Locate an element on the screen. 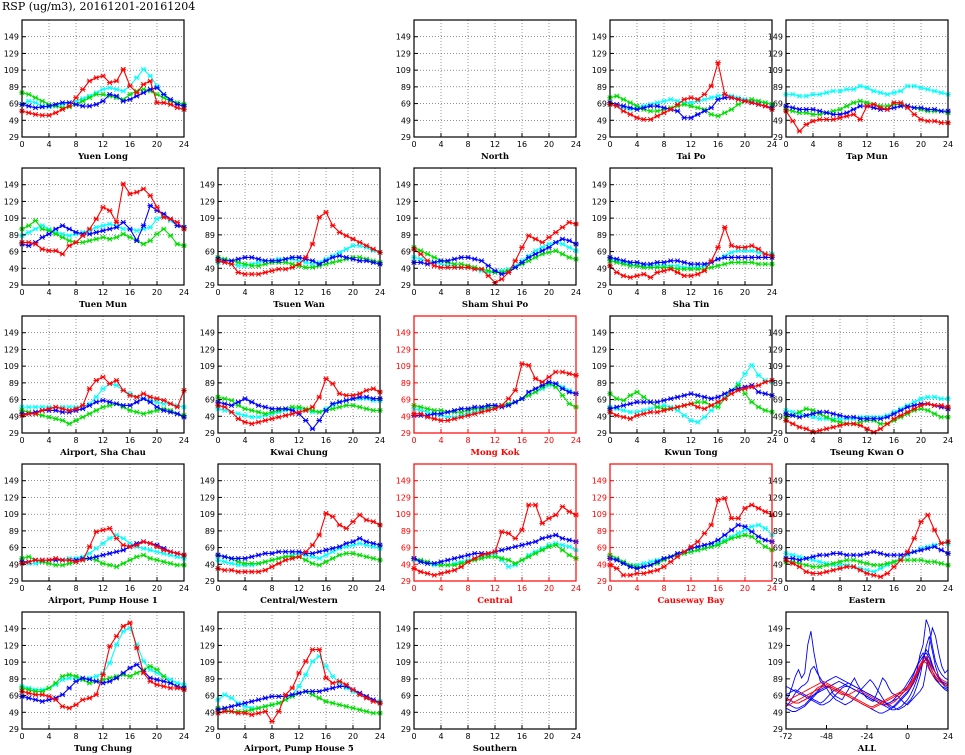 This screenshot has width=965, height=755. y-tick-label: 129 is located at coordinates (11, 53).